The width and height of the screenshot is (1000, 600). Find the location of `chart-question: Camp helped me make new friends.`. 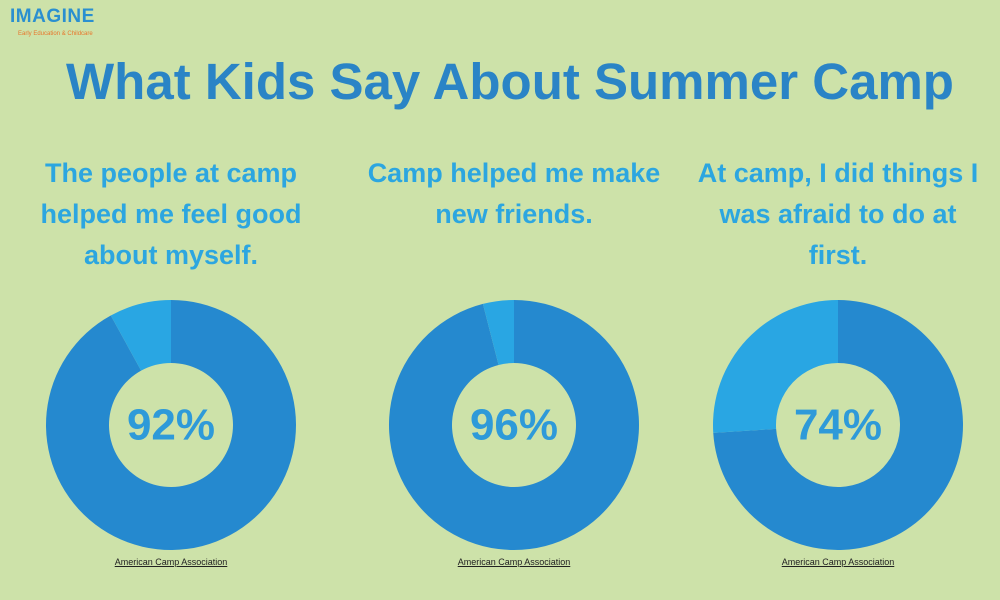

chart-question: Camp helped me make new friends. is located at coordinates (514, 193).